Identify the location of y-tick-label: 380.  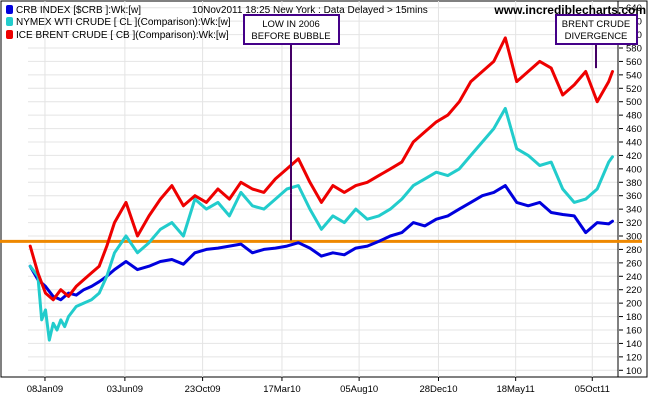
(634, 183).